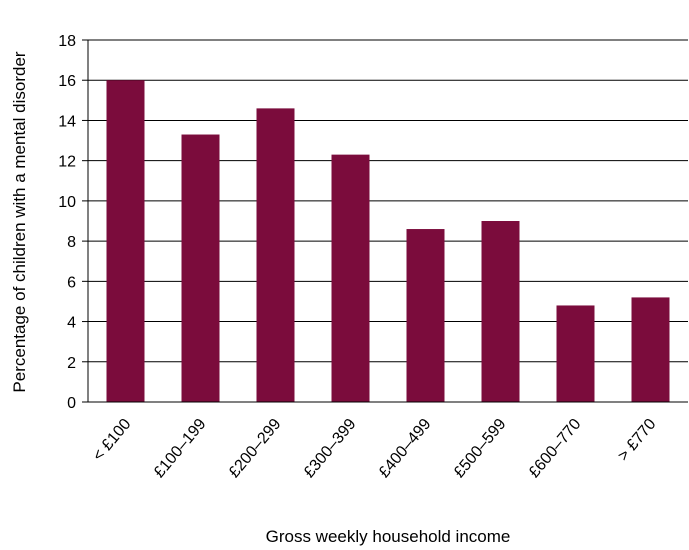 This screenshot has width=689, height=550. Describe the element at coordinates (67, 41) in the screenshot. I see `y-tick-label: 18` at that location.